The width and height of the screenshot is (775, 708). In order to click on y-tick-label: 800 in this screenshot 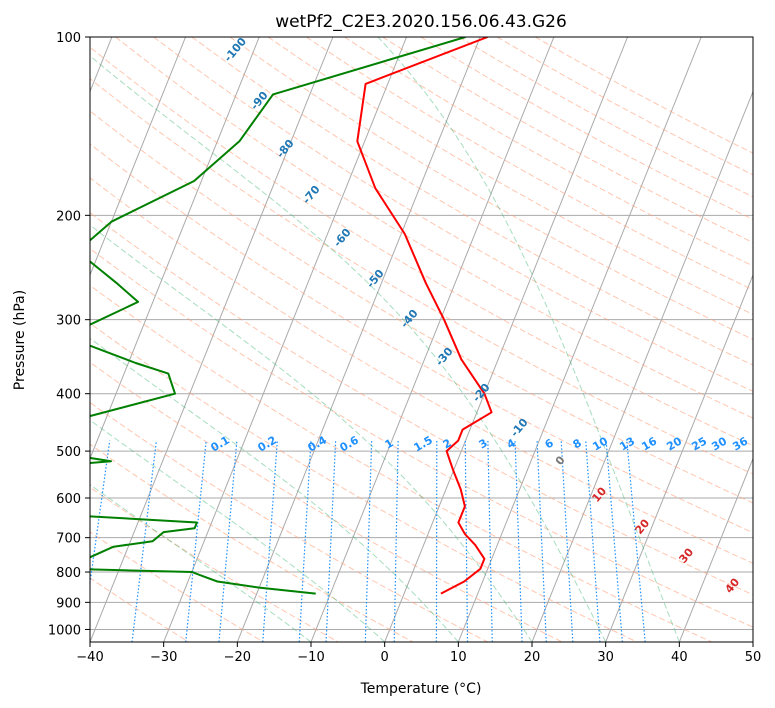, I will do `click(68, 573)`.